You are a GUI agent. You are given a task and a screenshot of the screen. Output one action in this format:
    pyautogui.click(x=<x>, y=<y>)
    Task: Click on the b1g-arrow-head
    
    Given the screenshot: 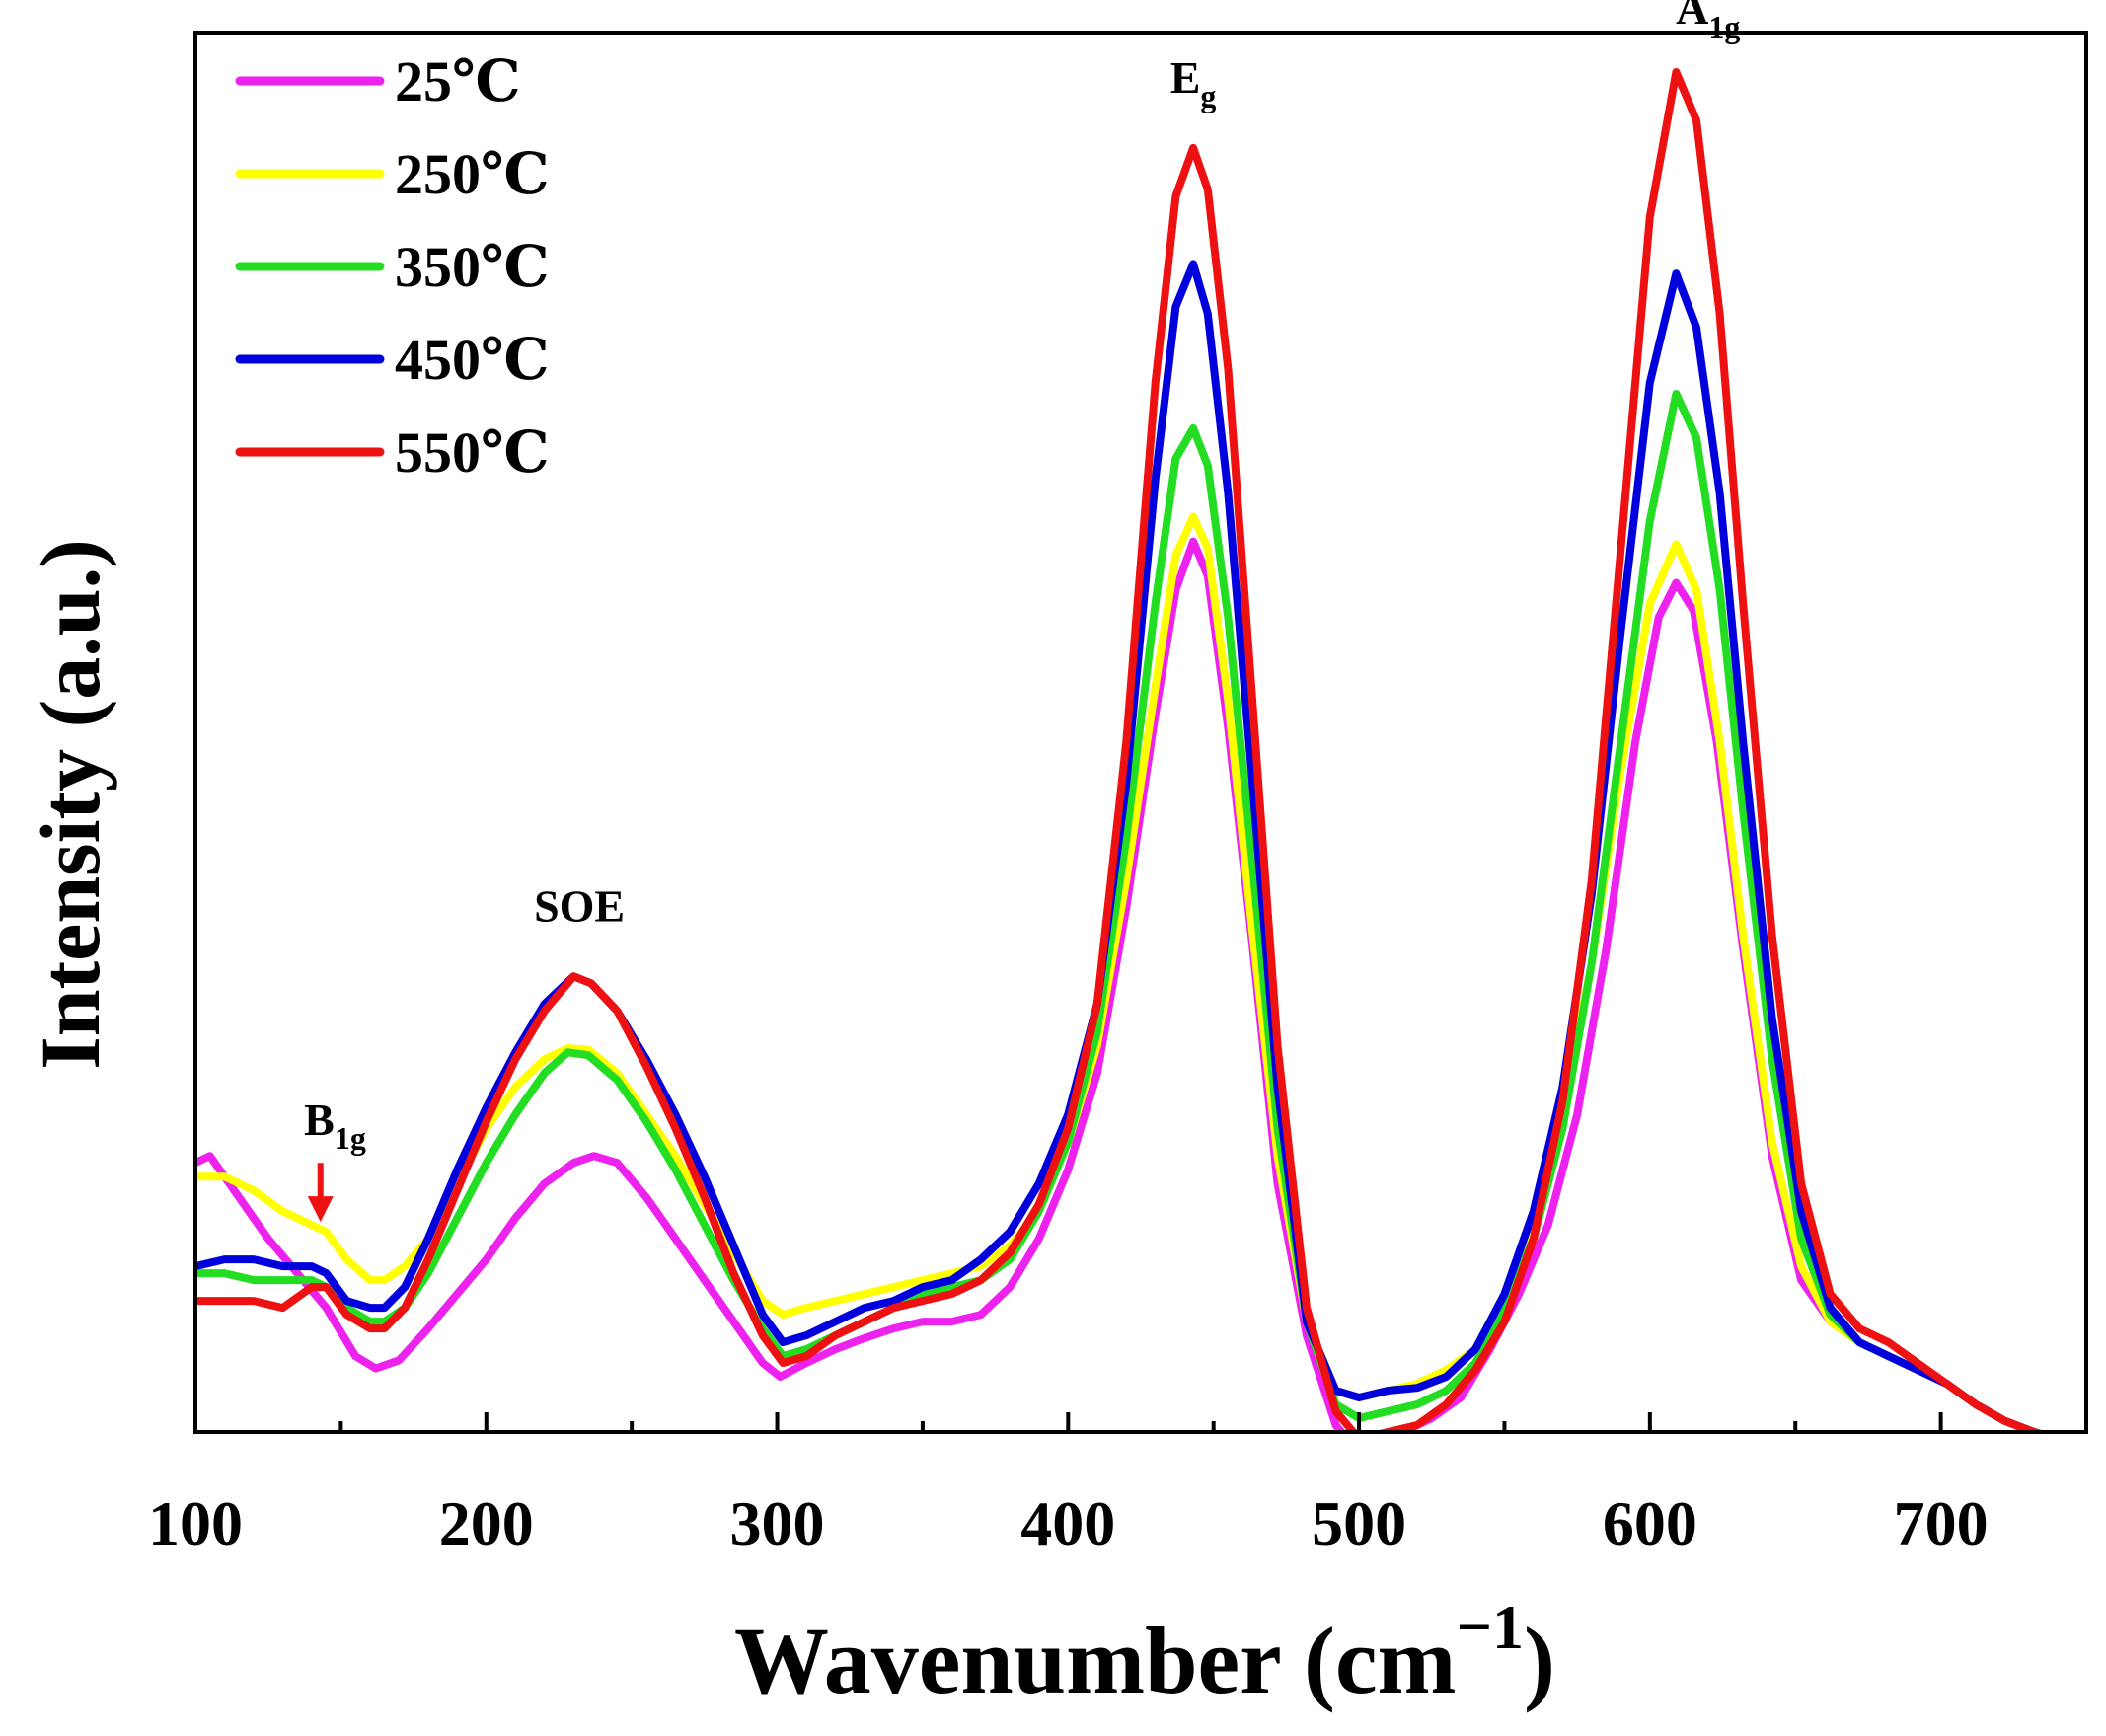 What is the action you would take?
    pyautogui.click(x=321, y=1210)
    